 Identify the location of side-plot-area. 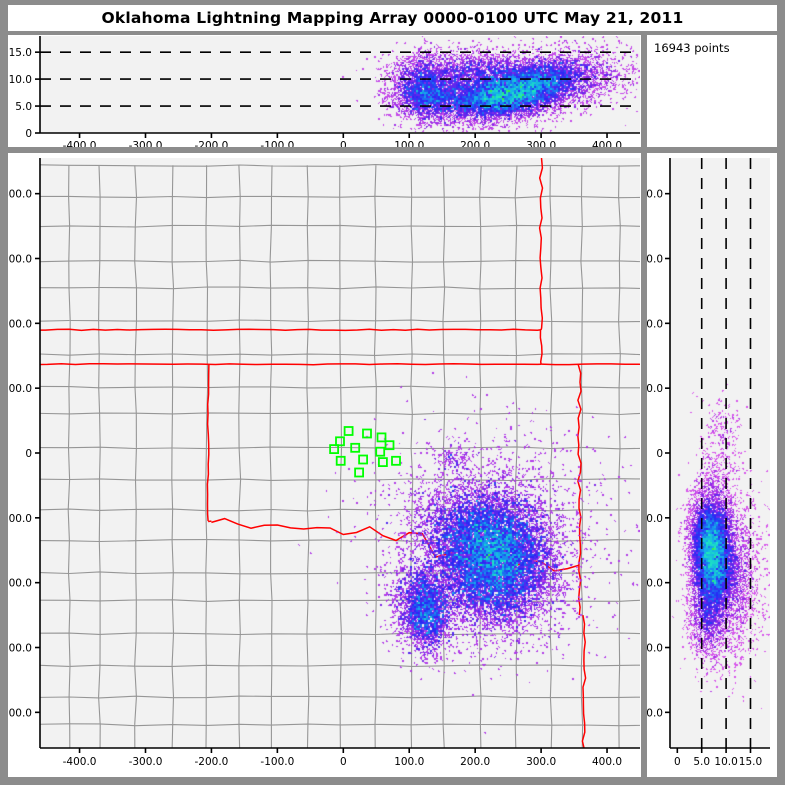
(720, 453).